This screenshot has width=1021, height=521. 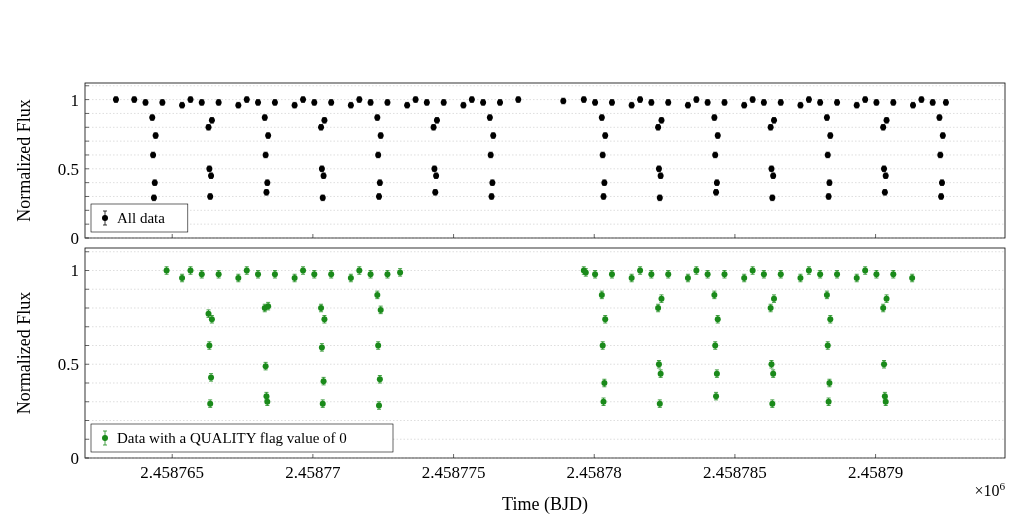 I want to click on legend-label: Data with a QUALITY flag value of 0, so click(x=232, y=438).